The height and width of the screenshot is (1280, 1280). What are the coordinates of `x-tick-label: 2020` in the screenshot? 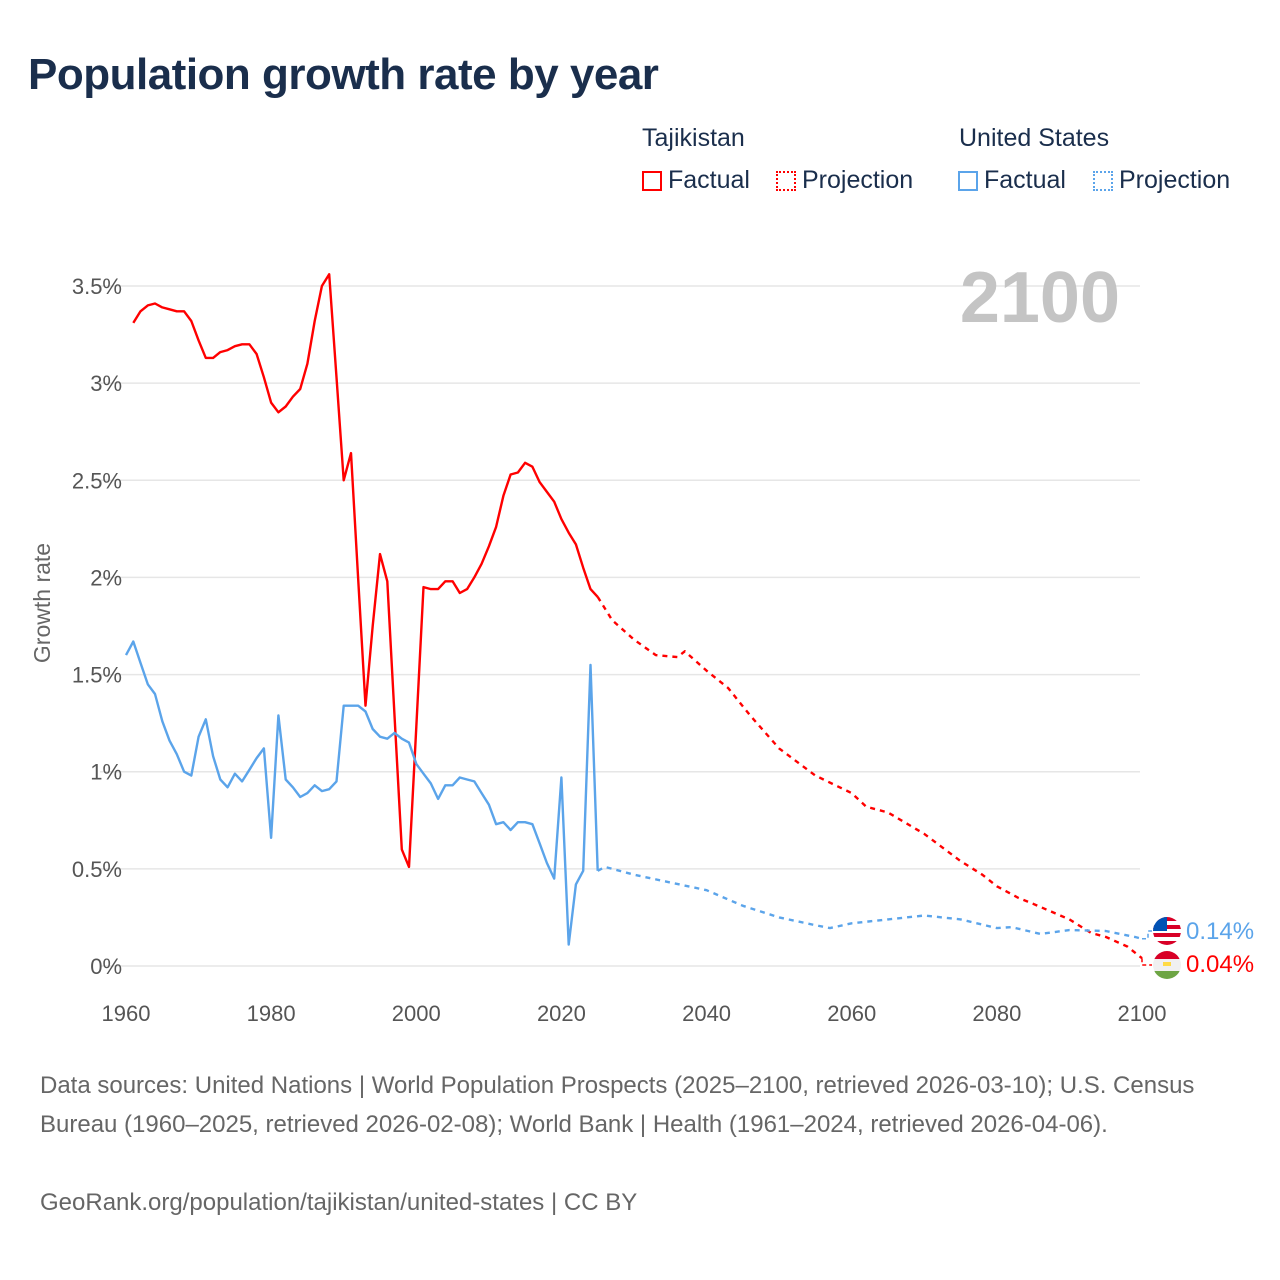 It's located at (561, 1013).